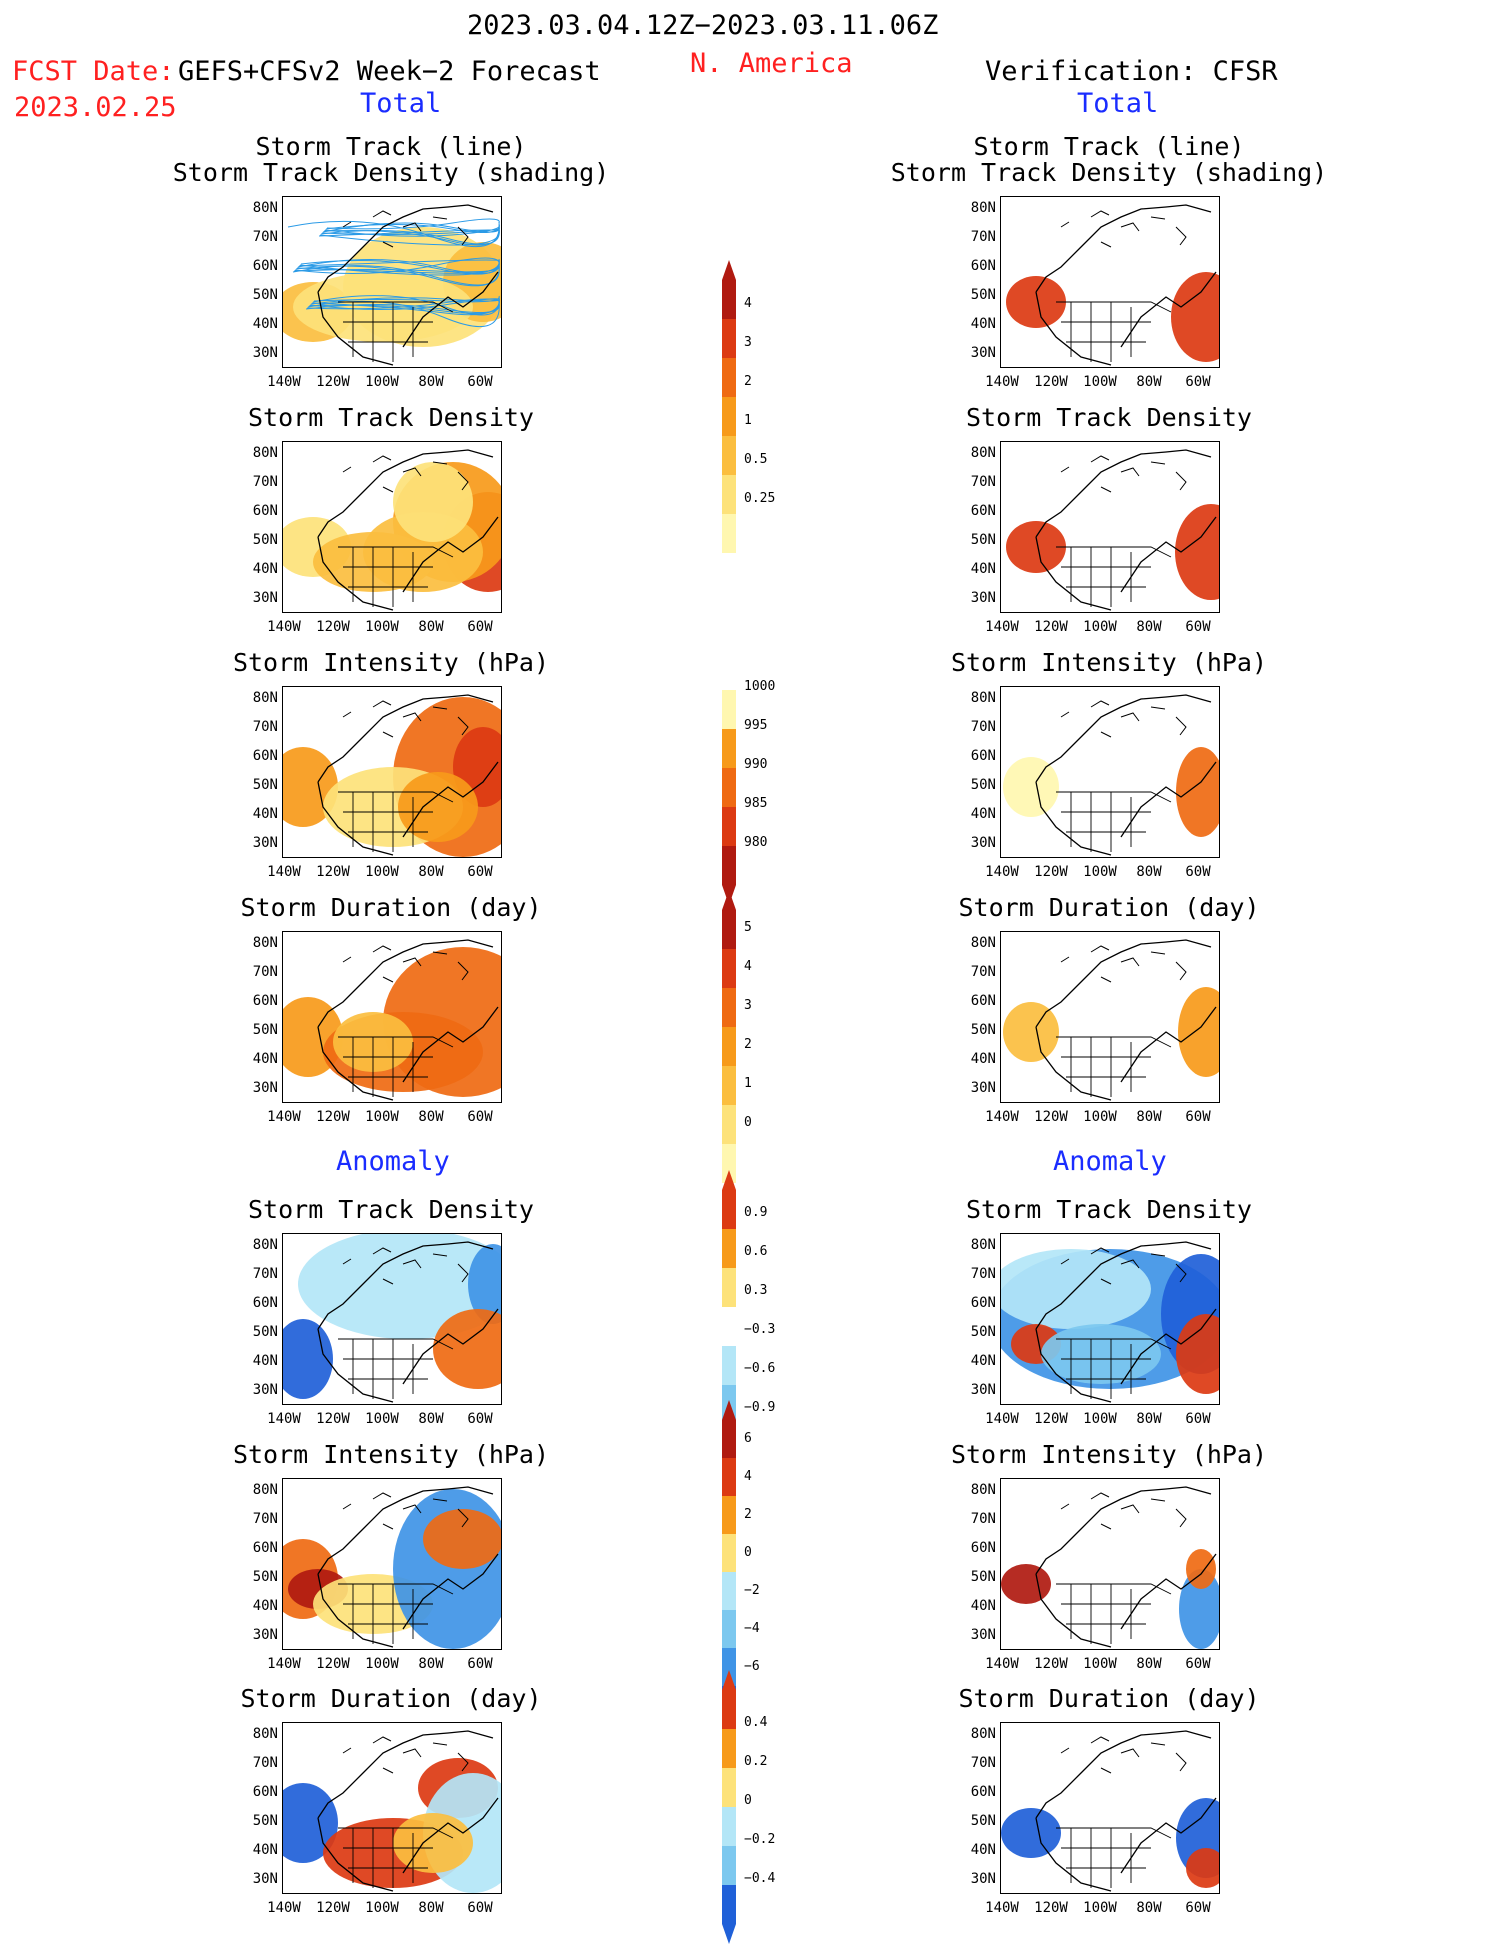 The width and height of the screenshot is (1487, 1948). I want to click on colorbar-label: 6, so click(748, 1438).